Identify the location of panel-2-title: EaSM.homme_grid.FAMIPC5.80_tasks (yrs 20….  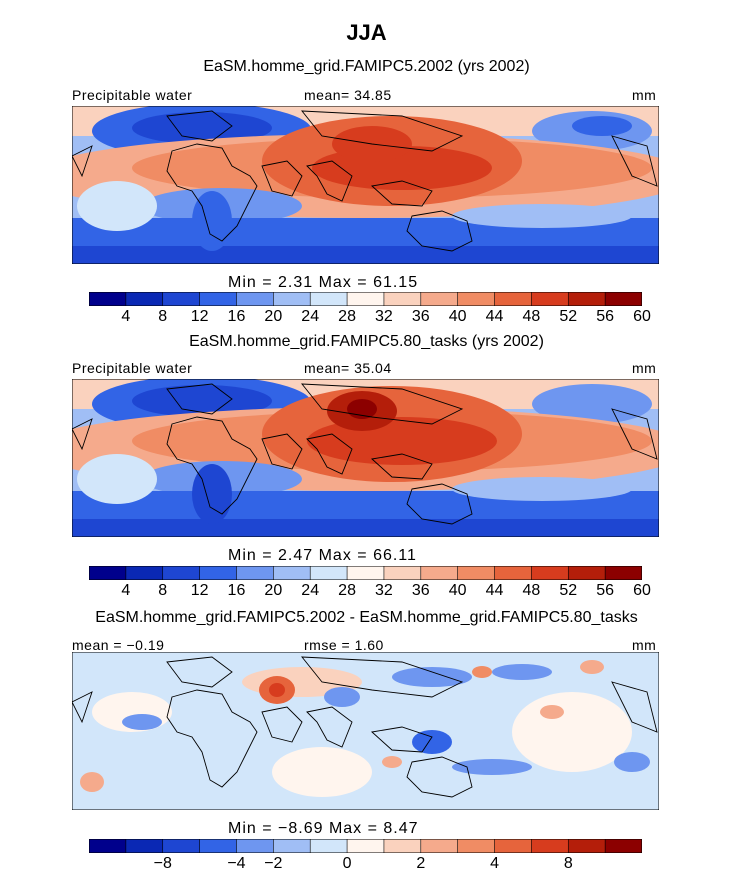
(366, 341).